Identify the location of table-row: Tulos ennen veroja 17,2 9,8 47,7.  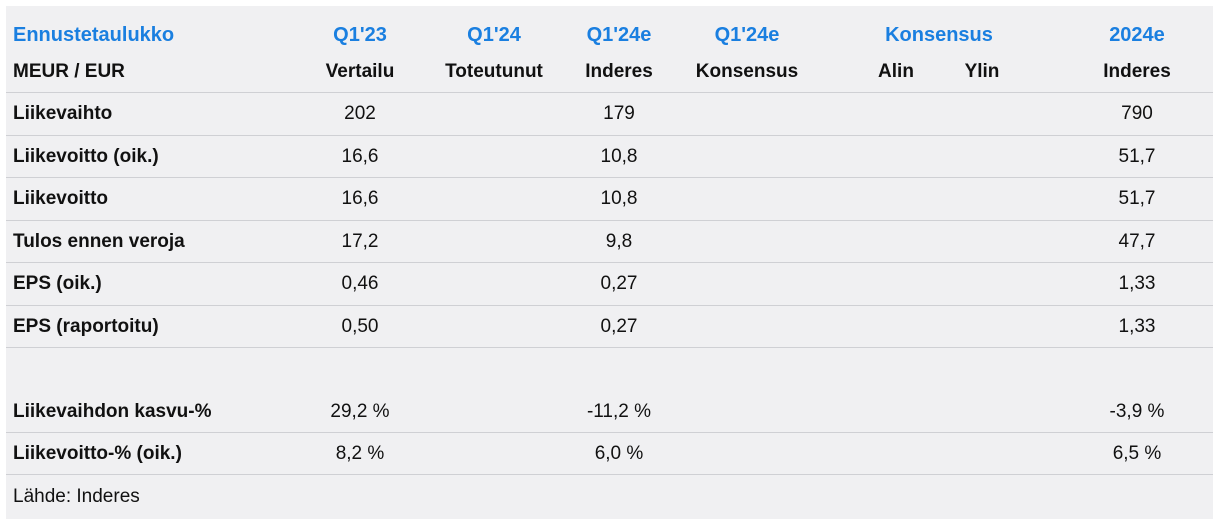
(609, 242).